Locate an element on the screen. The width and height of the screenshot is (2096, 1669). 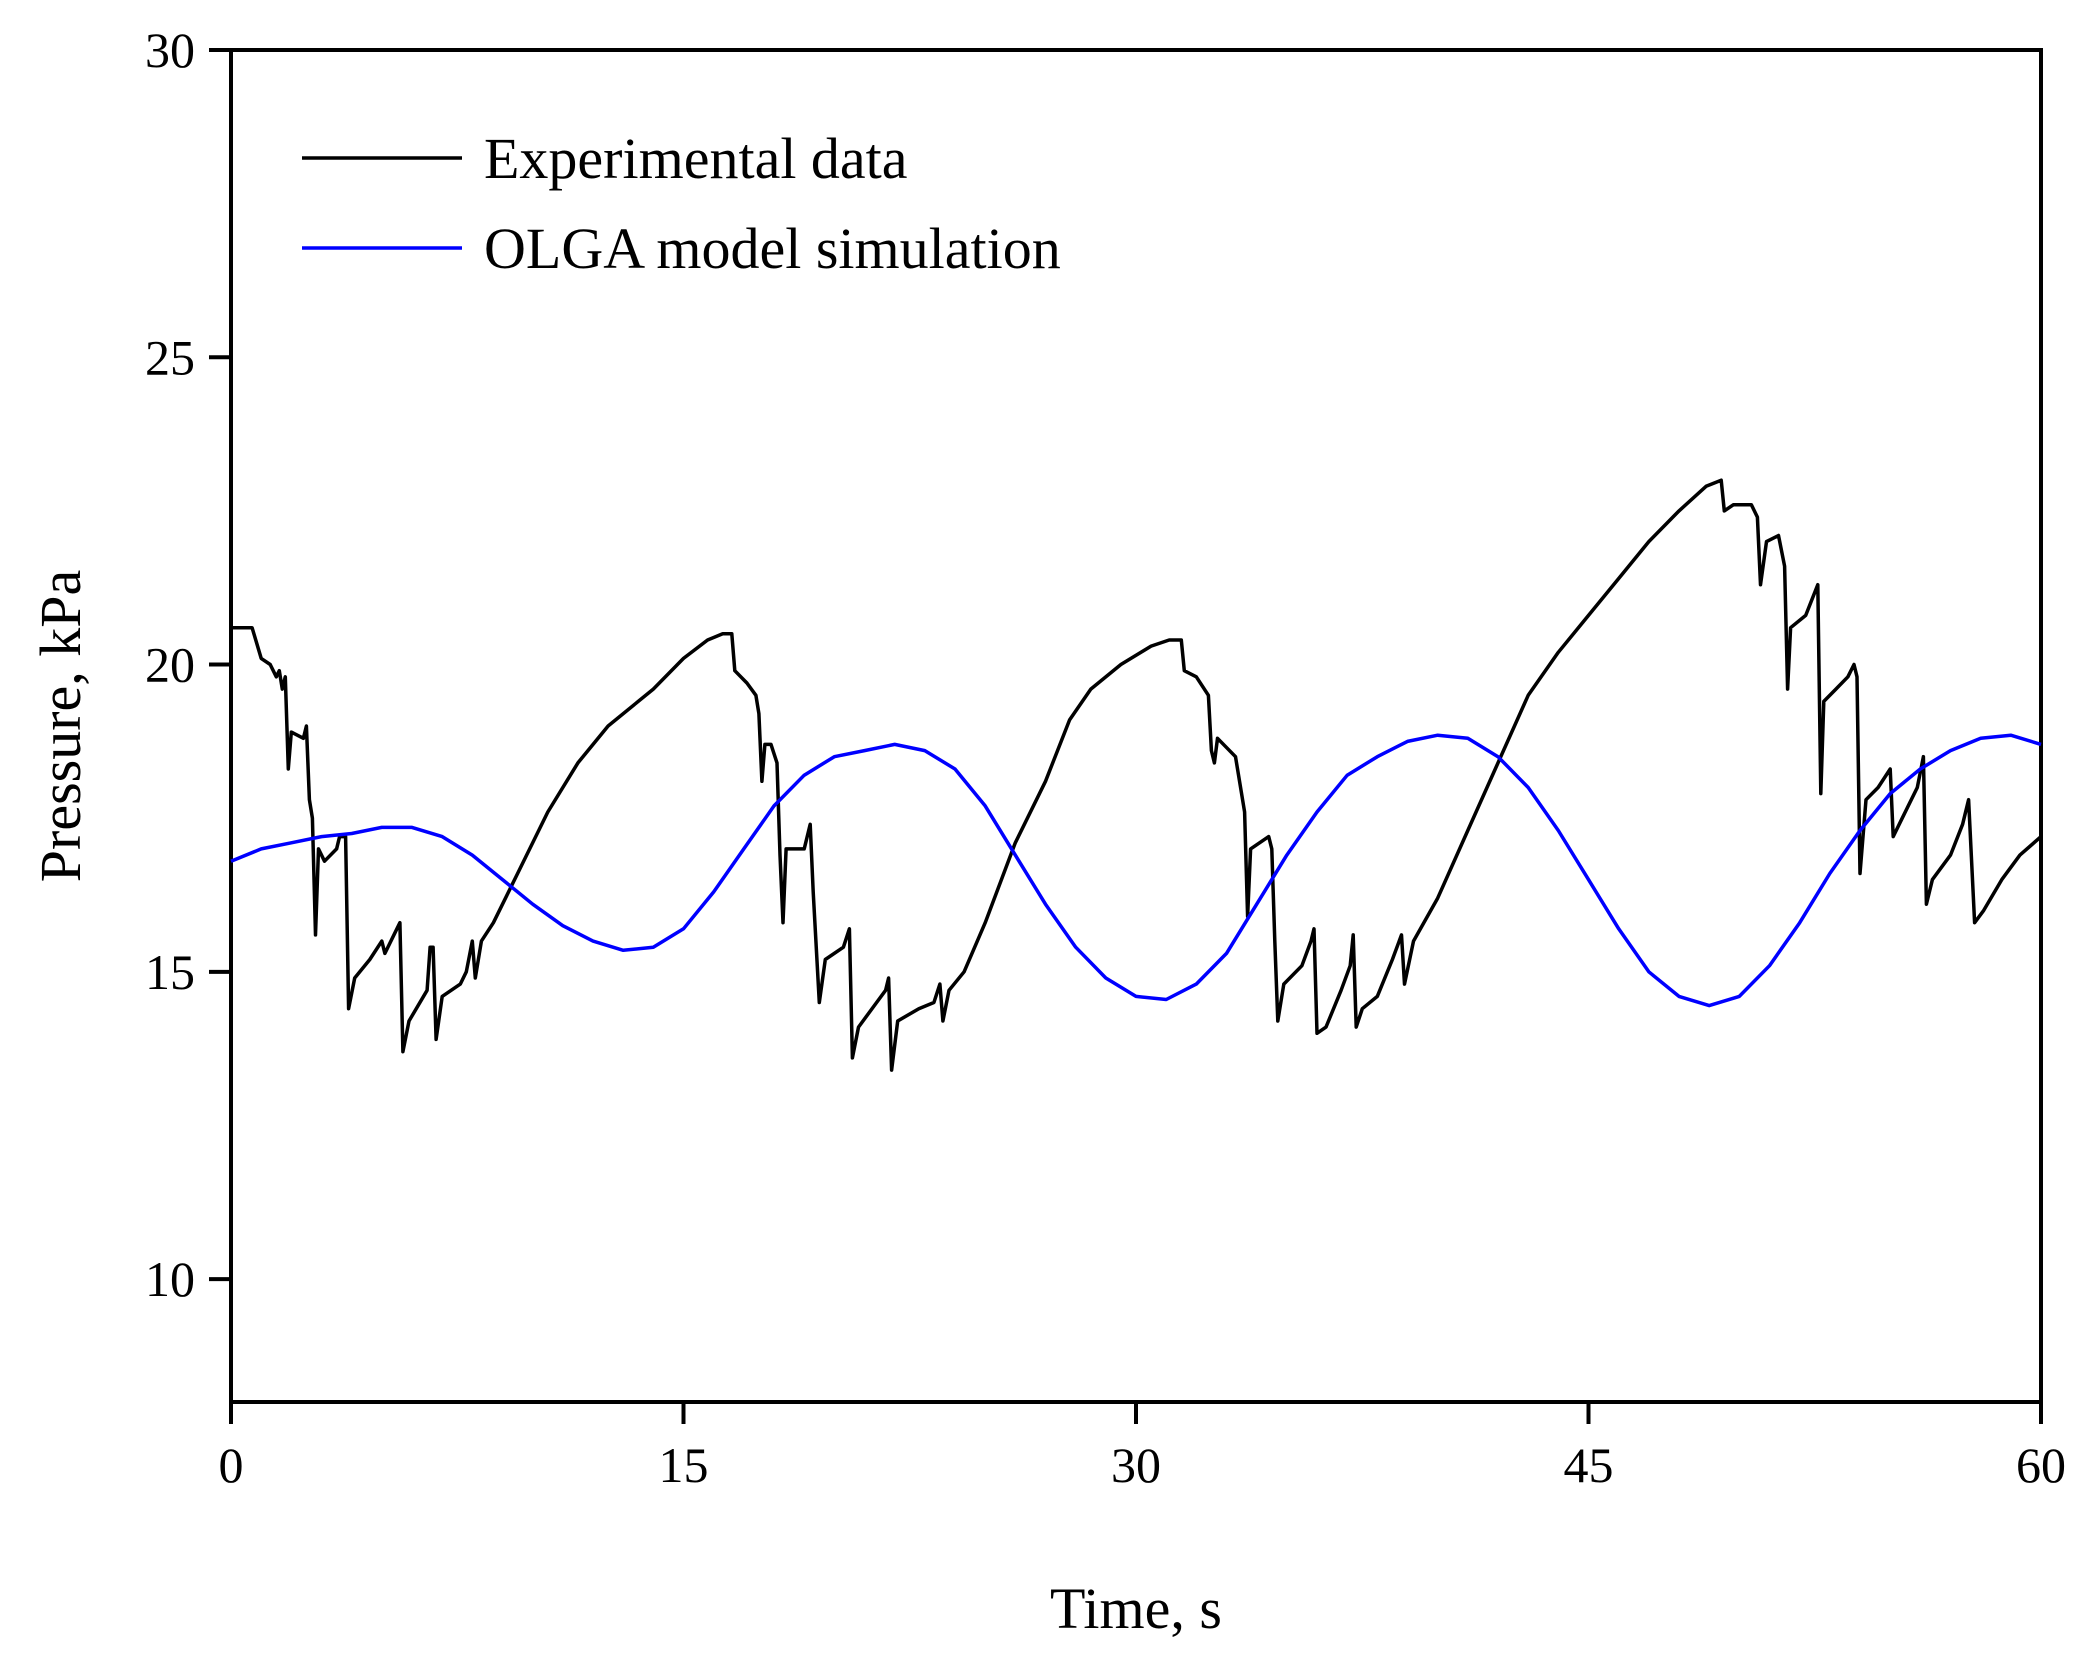
x-tick-label: 60 is located at coordinates (2041, 1465).